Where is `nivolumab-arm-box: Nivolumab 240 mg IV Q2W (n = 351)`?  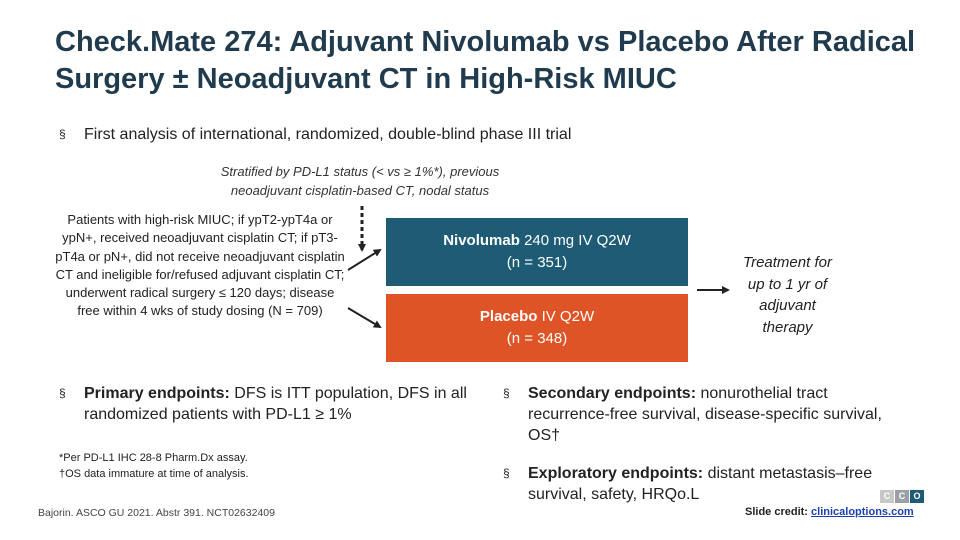 nivolumab-arm-box: Nivolumab 240 mg IV Q2W (n = 351) is located at coordinates (537, 252).